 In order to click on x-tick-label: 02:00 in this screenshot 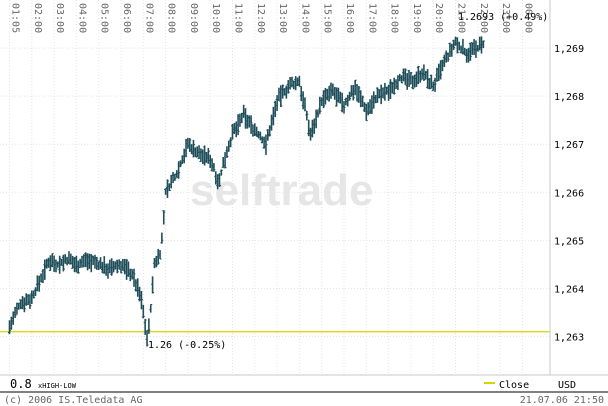, I will do `click(37, 18)`.